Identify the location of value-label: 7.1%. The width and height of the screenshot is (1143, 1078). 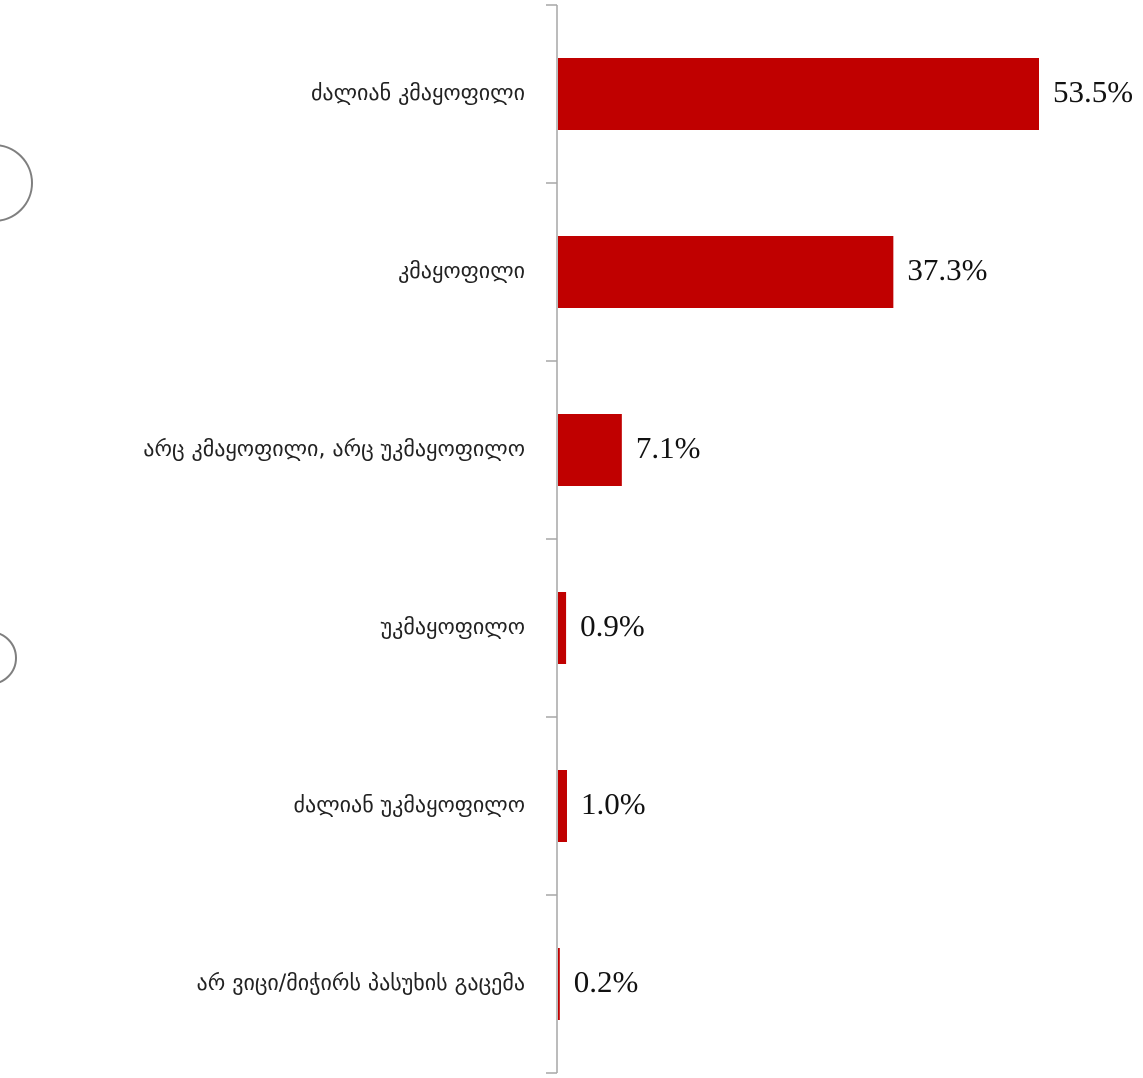
(668, 447).